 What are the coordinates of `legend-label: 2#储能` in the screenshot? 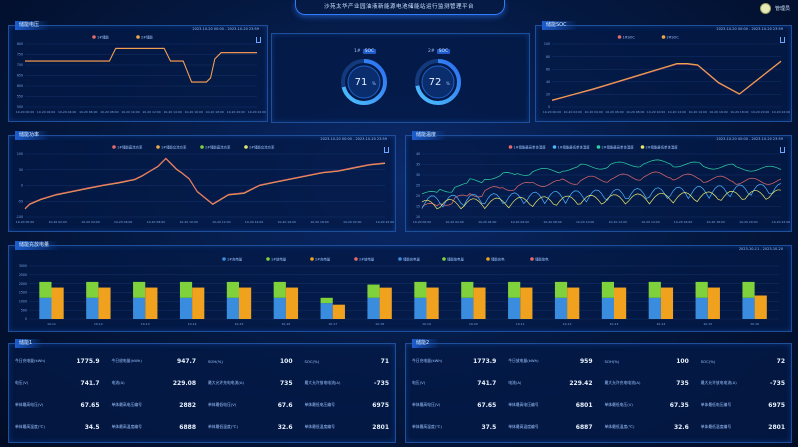 It's located at (147, 36).